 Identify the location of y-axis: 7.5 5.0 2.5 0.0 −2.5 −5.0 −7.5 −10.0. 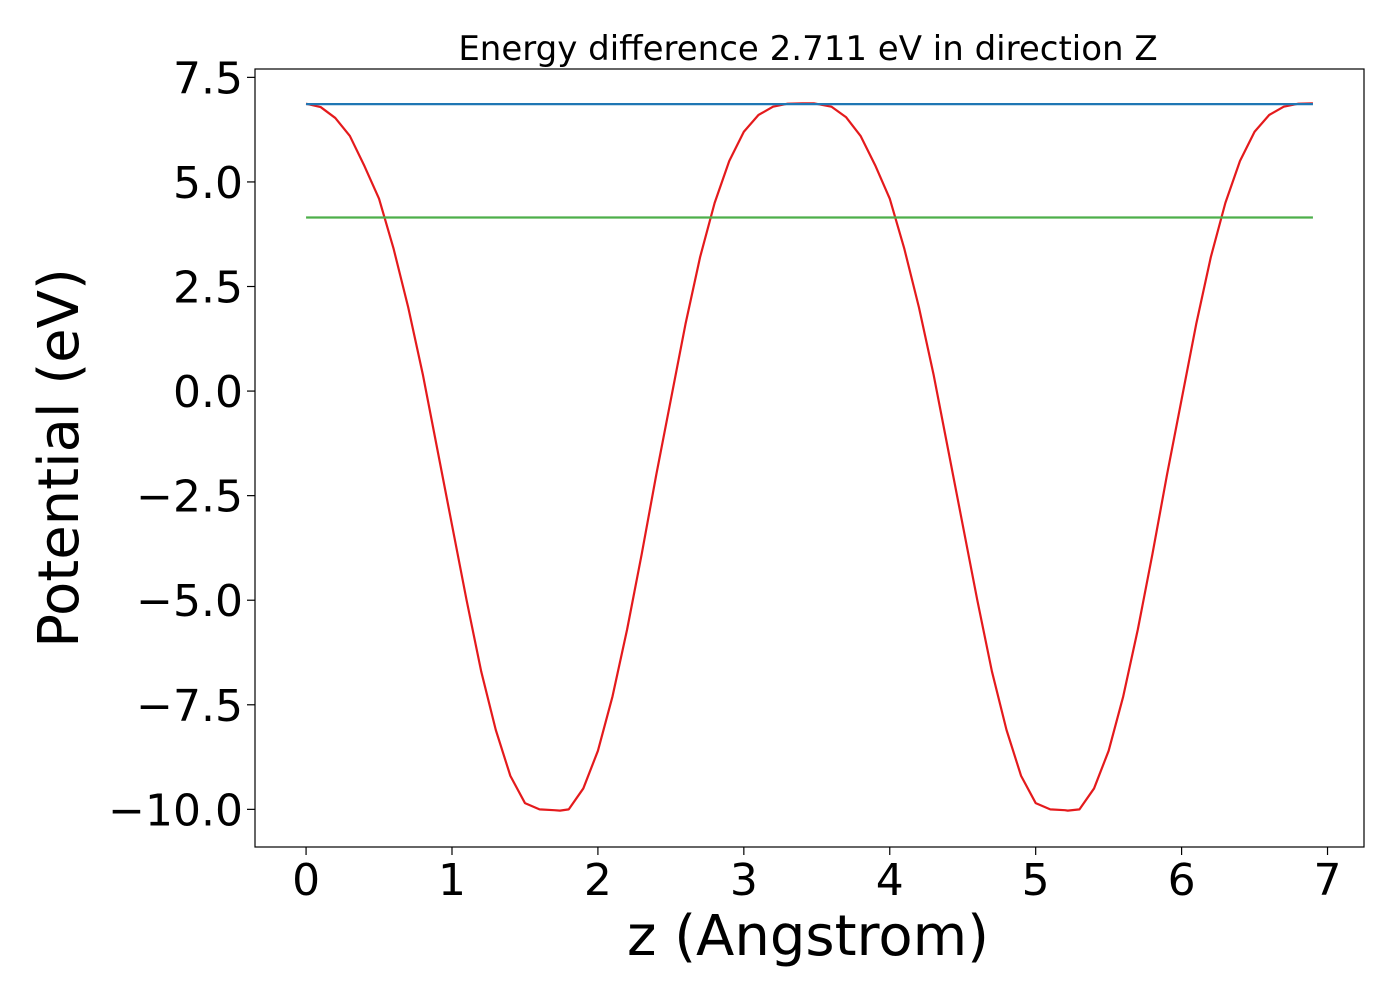
(181, 444).